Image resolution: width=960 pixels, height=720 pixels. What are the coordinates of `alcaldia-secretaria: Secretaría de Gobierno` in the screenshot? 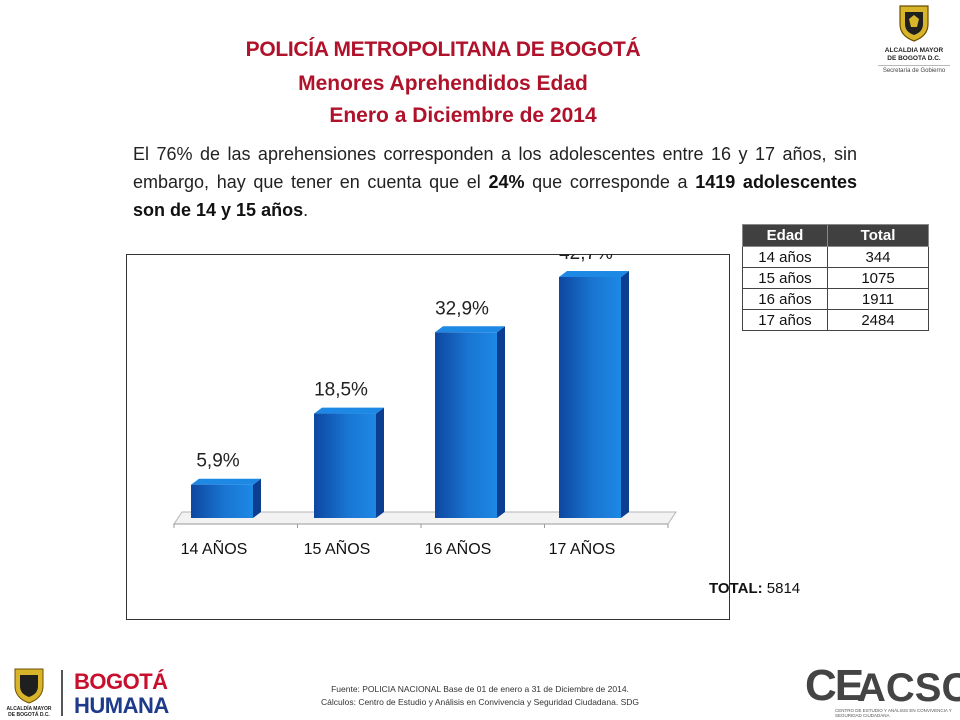 It's located at (914, 69).